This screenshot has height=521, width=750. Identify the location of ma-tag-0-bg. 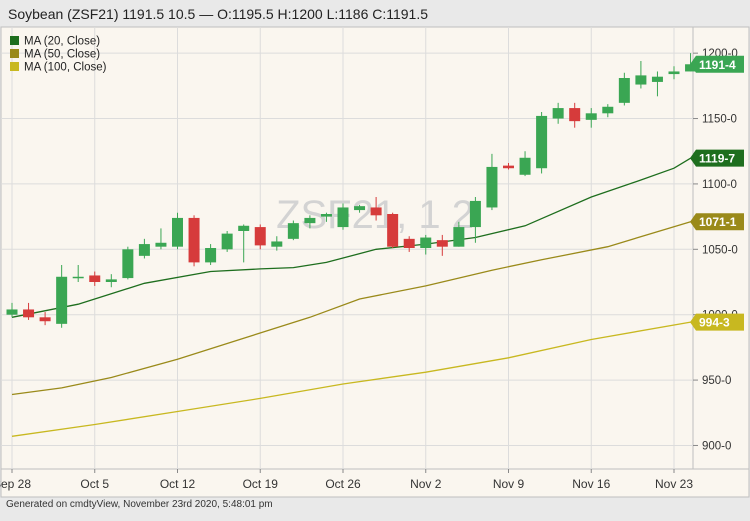
(717, 158).